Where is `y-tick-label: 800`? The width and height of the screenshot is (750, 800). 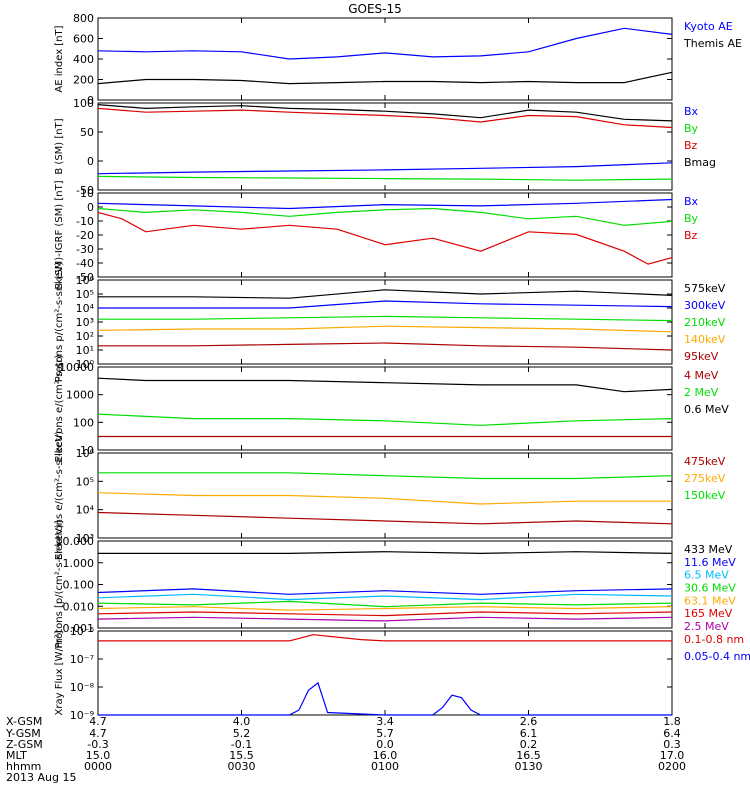 y-tick-label: 800 is located at coordinates (83, 18).